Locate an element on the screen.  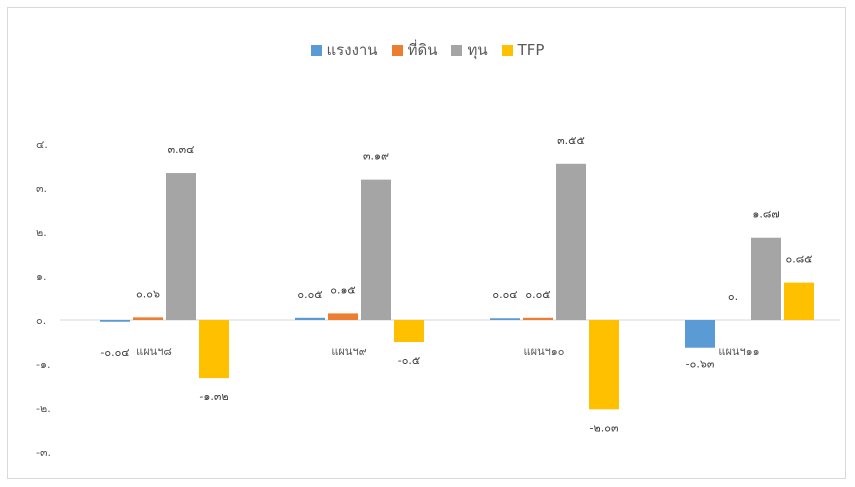
y-tick-label: ๔. is located at coordinates (42, 144).